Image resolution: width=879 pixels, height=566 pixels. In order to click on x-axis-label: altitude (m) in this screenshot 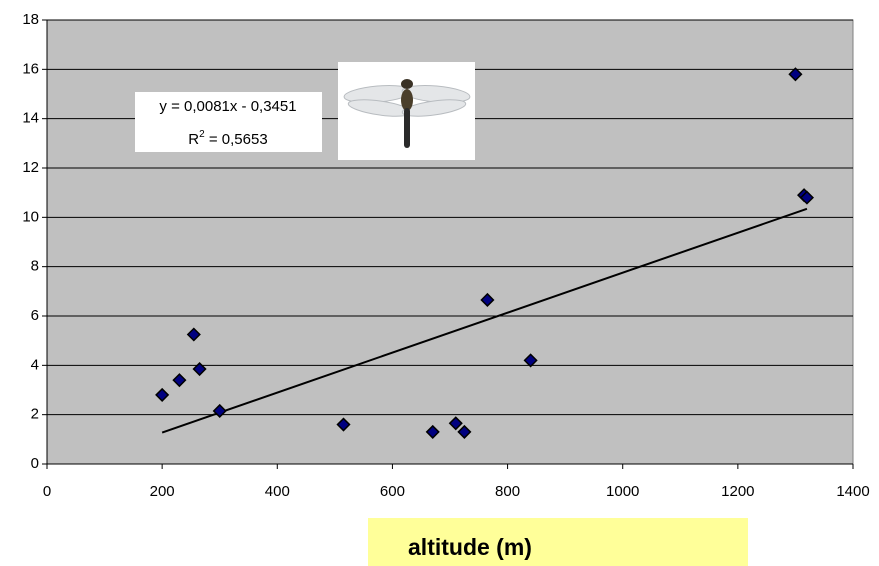, I will do `click(470, 547)`.